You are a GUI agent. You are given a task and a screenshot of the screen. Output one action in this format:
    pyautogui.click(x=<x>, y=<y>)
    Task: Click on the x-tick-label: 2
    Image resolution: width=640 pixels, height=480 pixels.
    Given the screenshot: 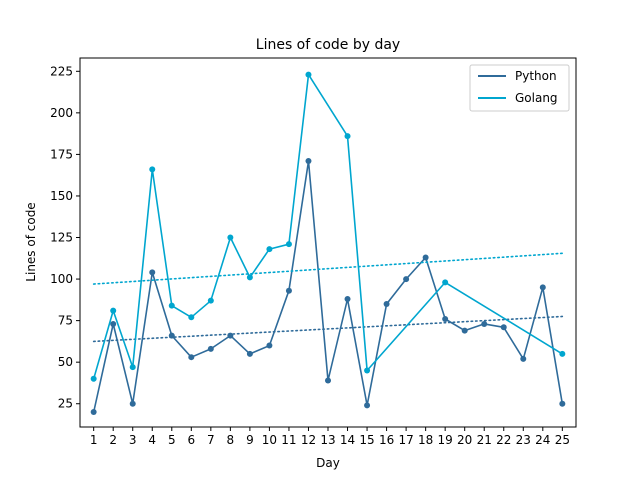 What is the action you would take?
    pyautogui.click(x=113, y=440)
    